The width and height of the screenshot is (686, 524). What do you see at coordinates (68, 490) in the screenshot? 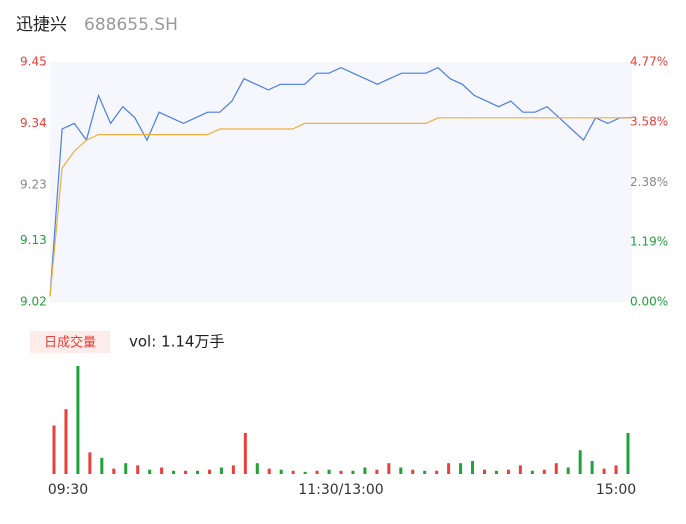
I see `x-tick-label: 09:30` at bounding box center [68, 490].